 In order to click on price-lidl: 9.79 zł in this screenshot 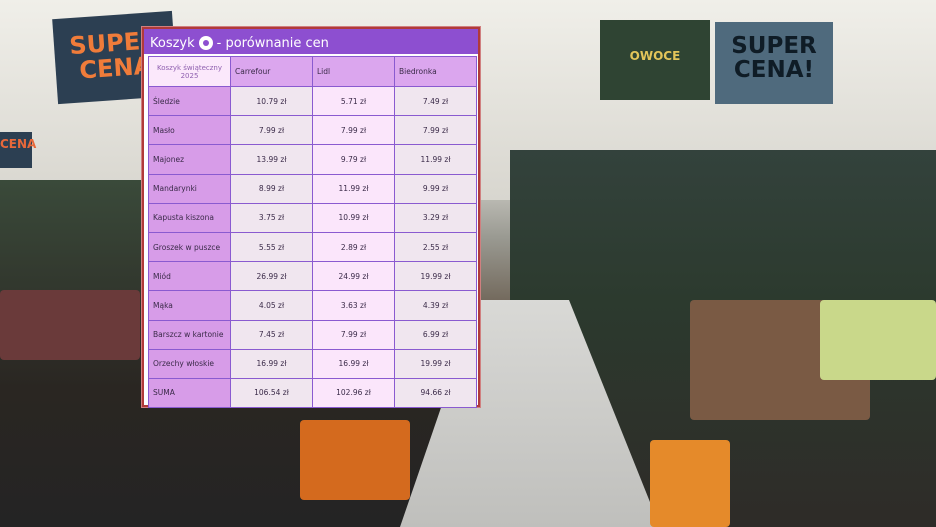, I will do `click(353, 159)`.